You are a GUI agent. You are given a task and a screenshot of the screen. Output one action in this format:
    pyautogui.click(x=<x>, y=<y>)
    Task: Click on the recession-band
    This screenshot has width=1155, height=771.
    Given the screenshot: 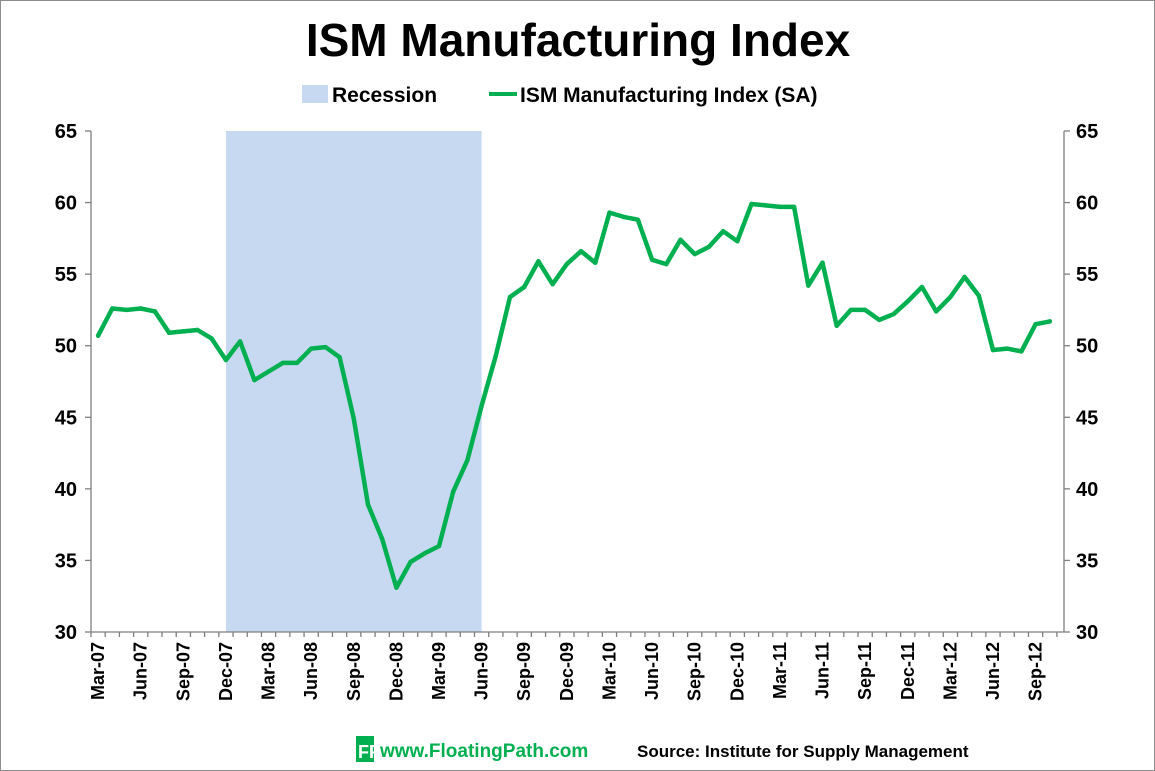 What is the action you would take?
    pyautogui.click(x=353, y=381)
    